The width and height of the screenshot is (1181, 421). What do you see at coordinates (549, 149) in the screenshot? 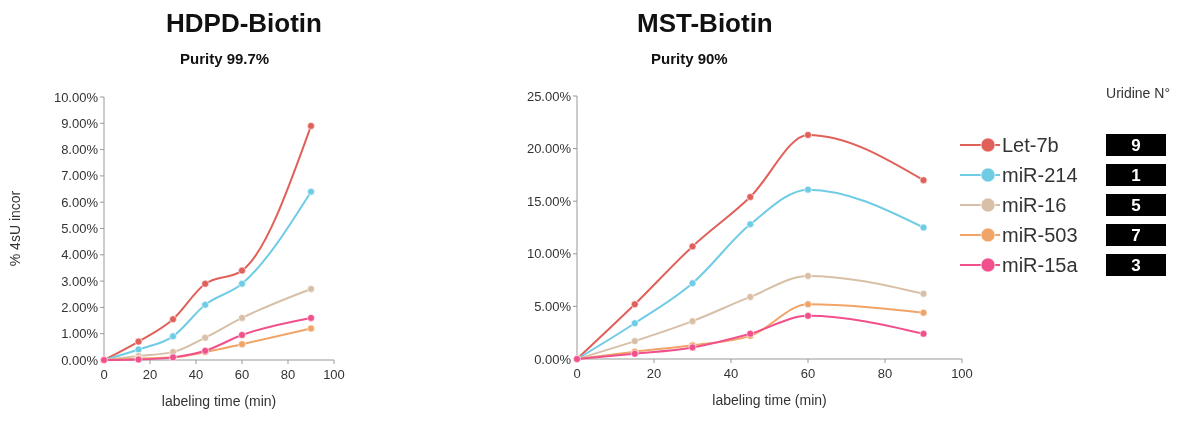
I see `y-tick-label: 20.00%` at bounding box center [549, 149].